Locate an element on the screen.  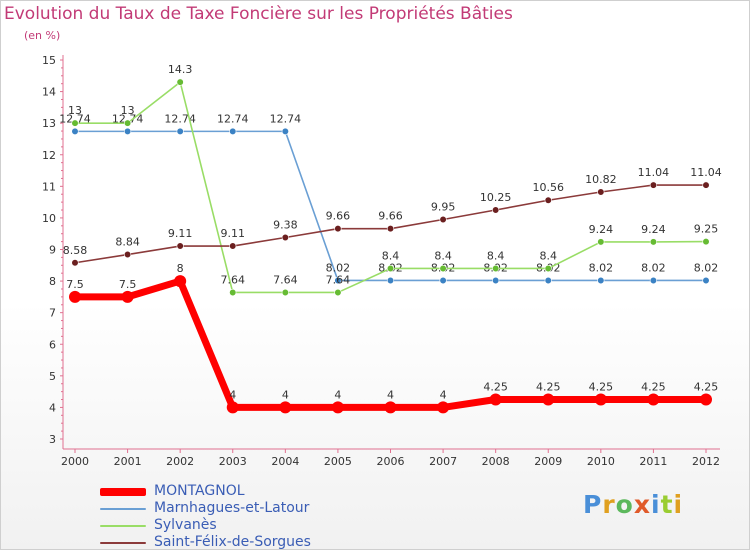
y-tick-label: 12 is located at coordinates (49, 155).